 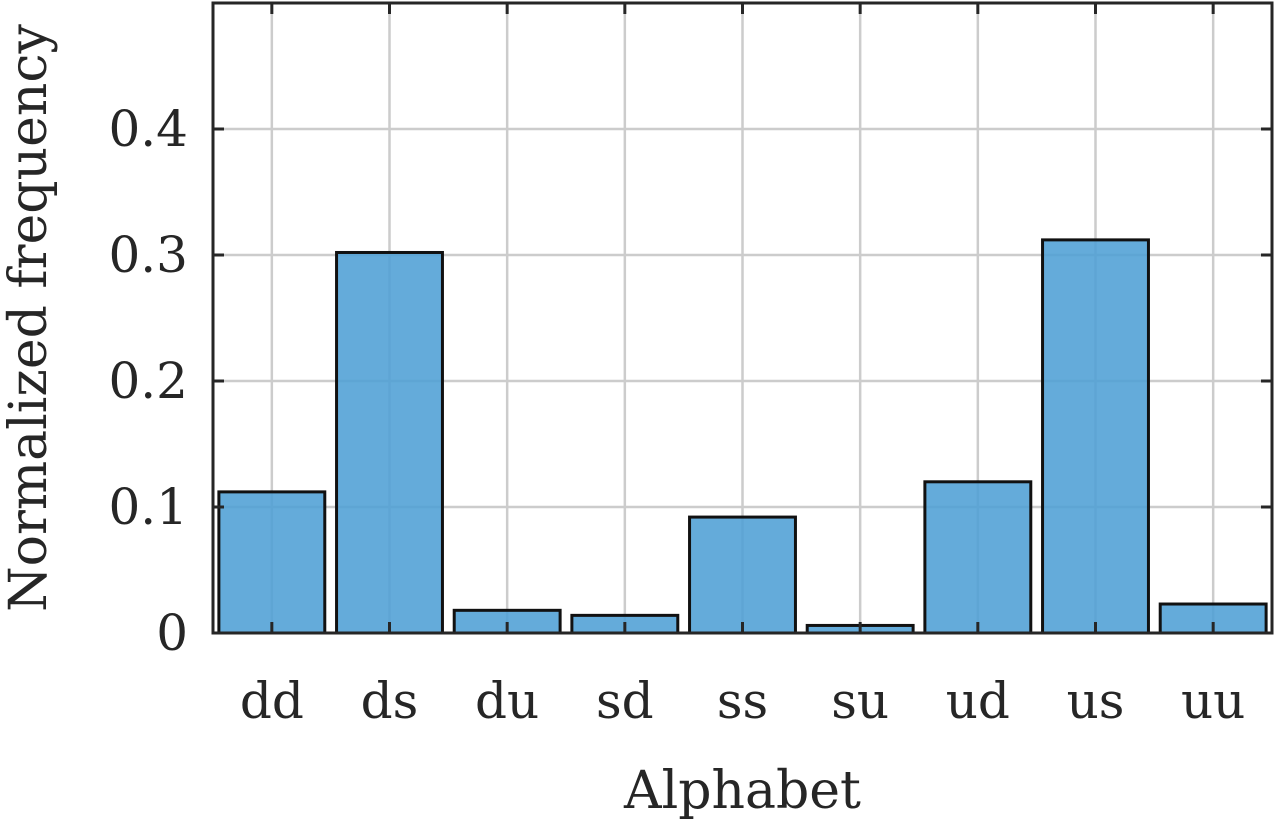 I want to click on bar-ud, so click(x=978, y=557).